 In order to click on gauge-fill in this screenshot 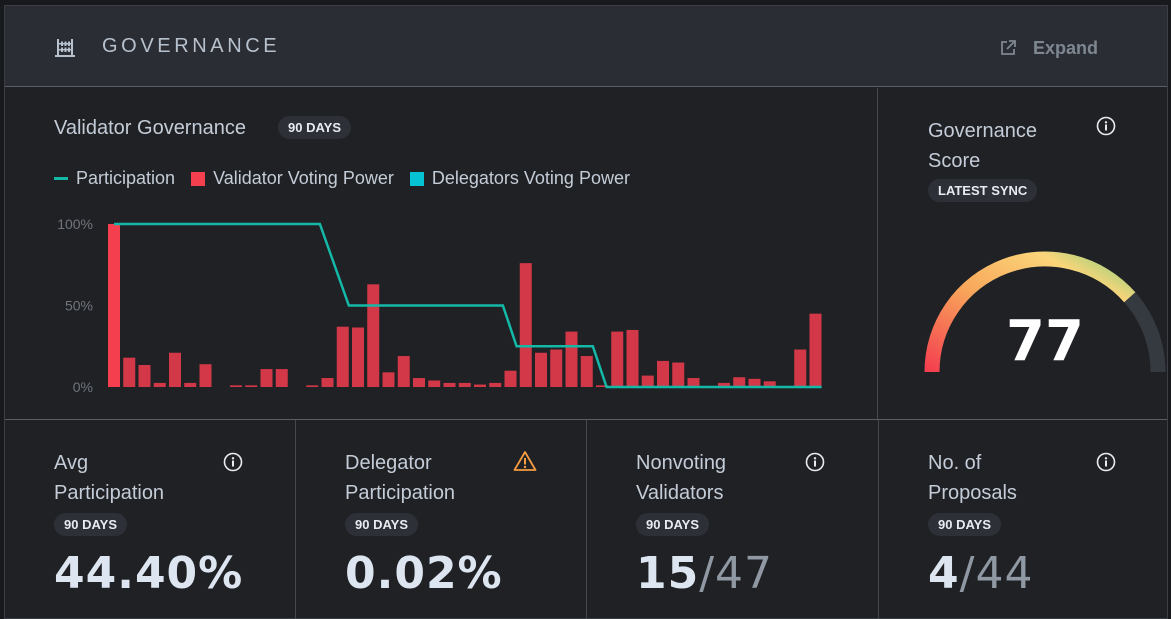, I will do `click(1030, 312)`.